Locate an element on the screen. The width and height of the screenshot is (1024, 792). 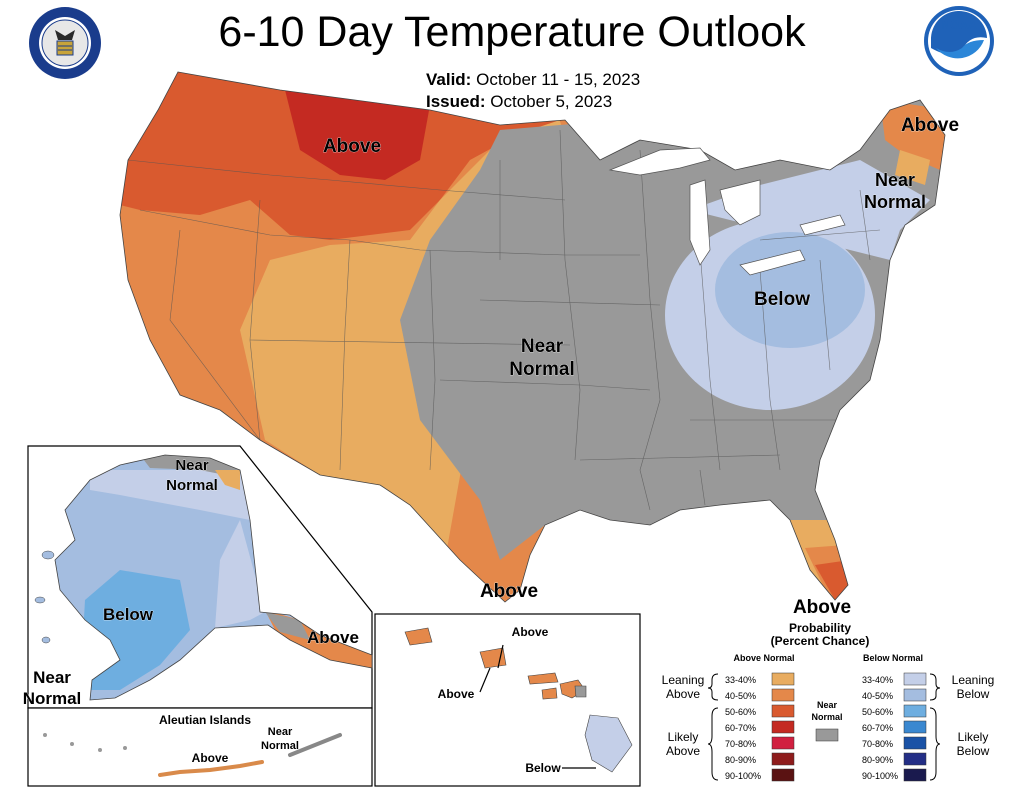
above-range-label-6: 90-100% is located at coordinates (743, 776).